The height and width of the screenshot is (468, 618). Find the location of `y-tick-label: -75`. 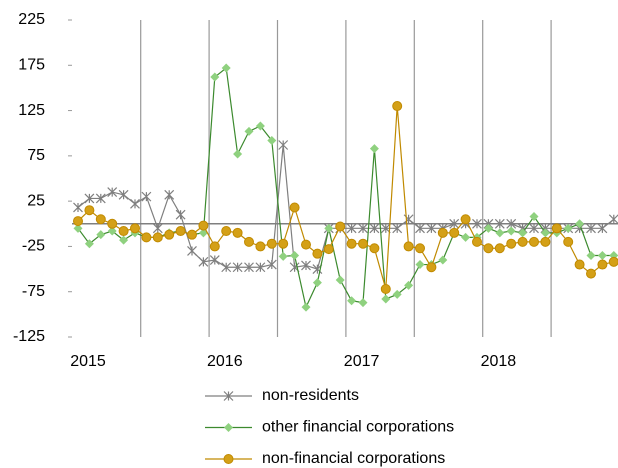

y-tick-label: -75 is located at coordinates (33, 291).